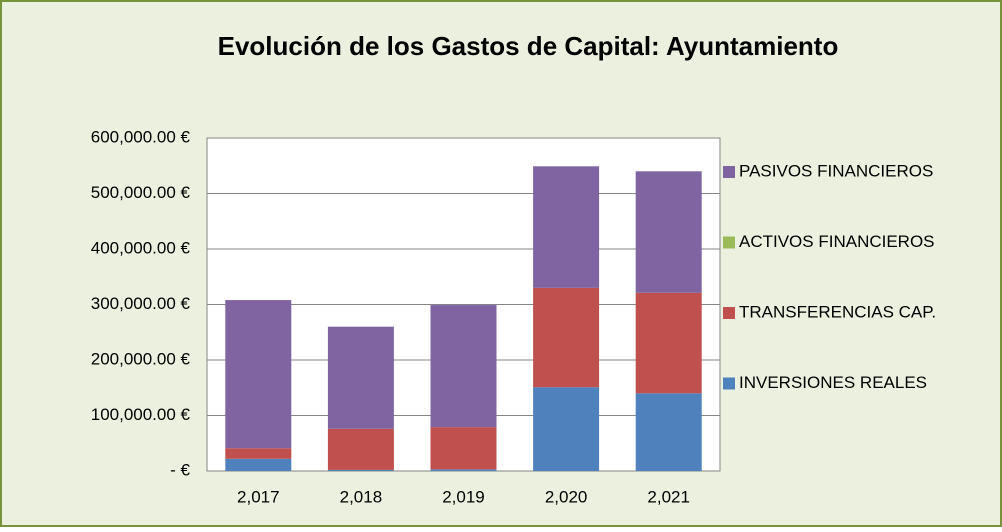 Image resolution: width=1002 pixels, height=532 pixels. What do you see at coordinates (668, 496) in the screenshot?
I see `x-tick-label: 2,021` at bounding box center [668, 496].